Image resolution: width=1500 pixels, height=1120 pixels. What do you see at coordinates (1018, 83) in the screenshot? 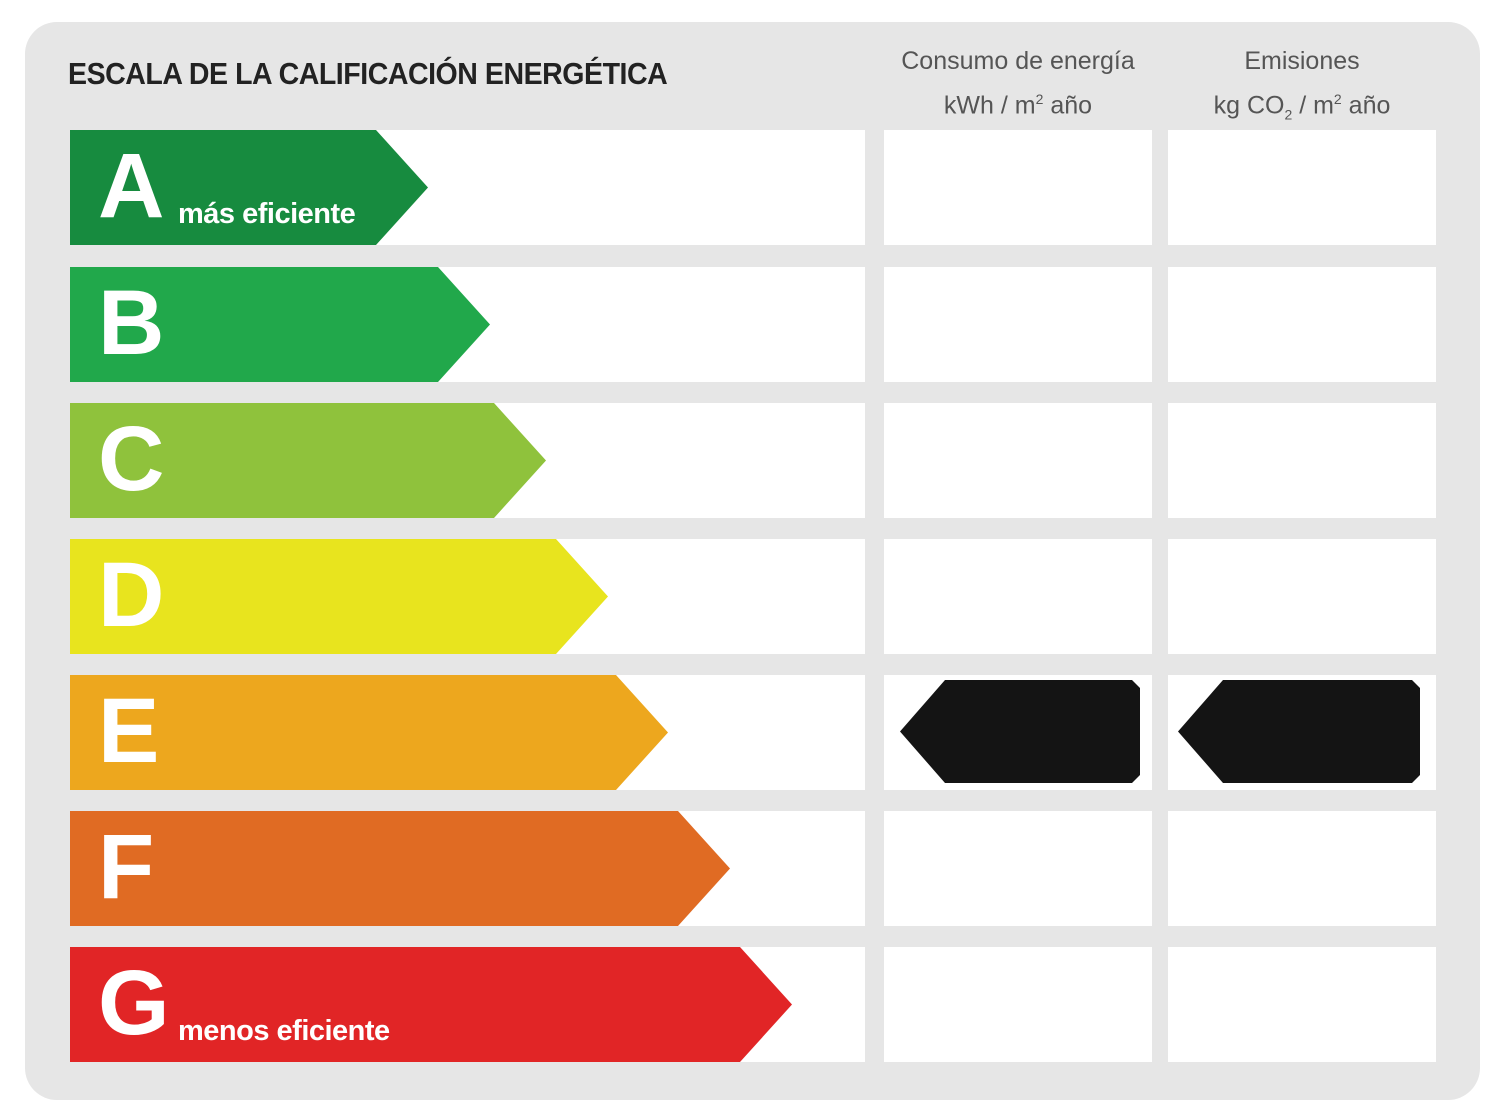
I see `consumo-header: Consumo de energía kWh / m2 año` at bounding box center [1018, 83].